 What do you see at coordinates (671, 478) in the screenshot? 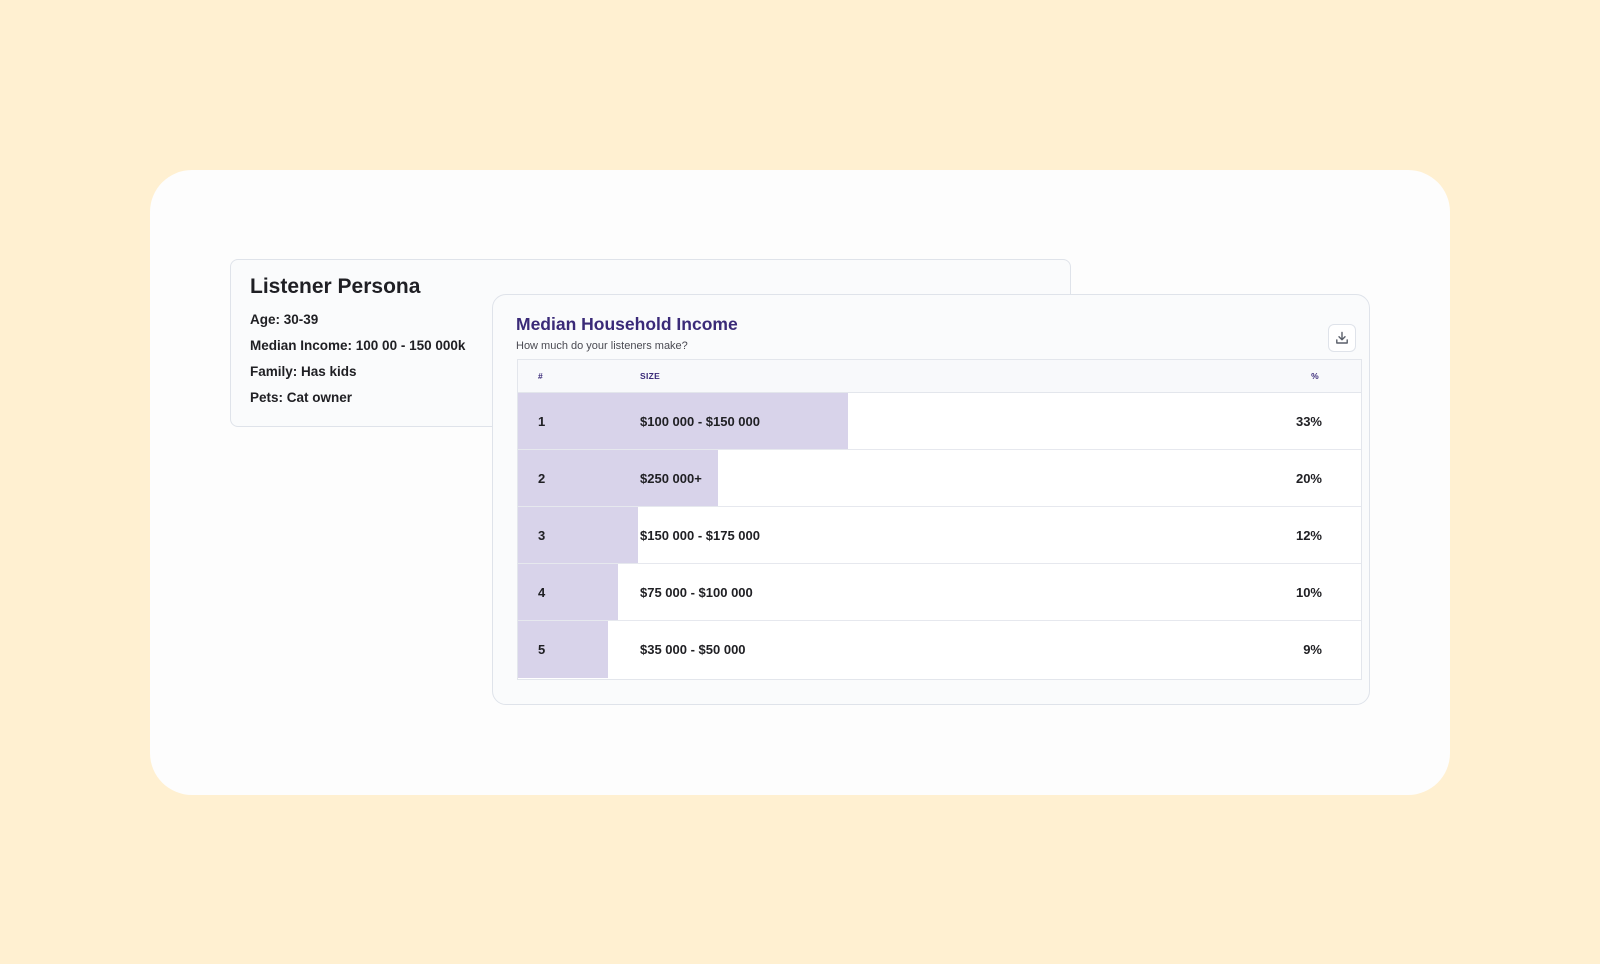
I see `row-size: $250 000+` at bounding box center [671, 478].